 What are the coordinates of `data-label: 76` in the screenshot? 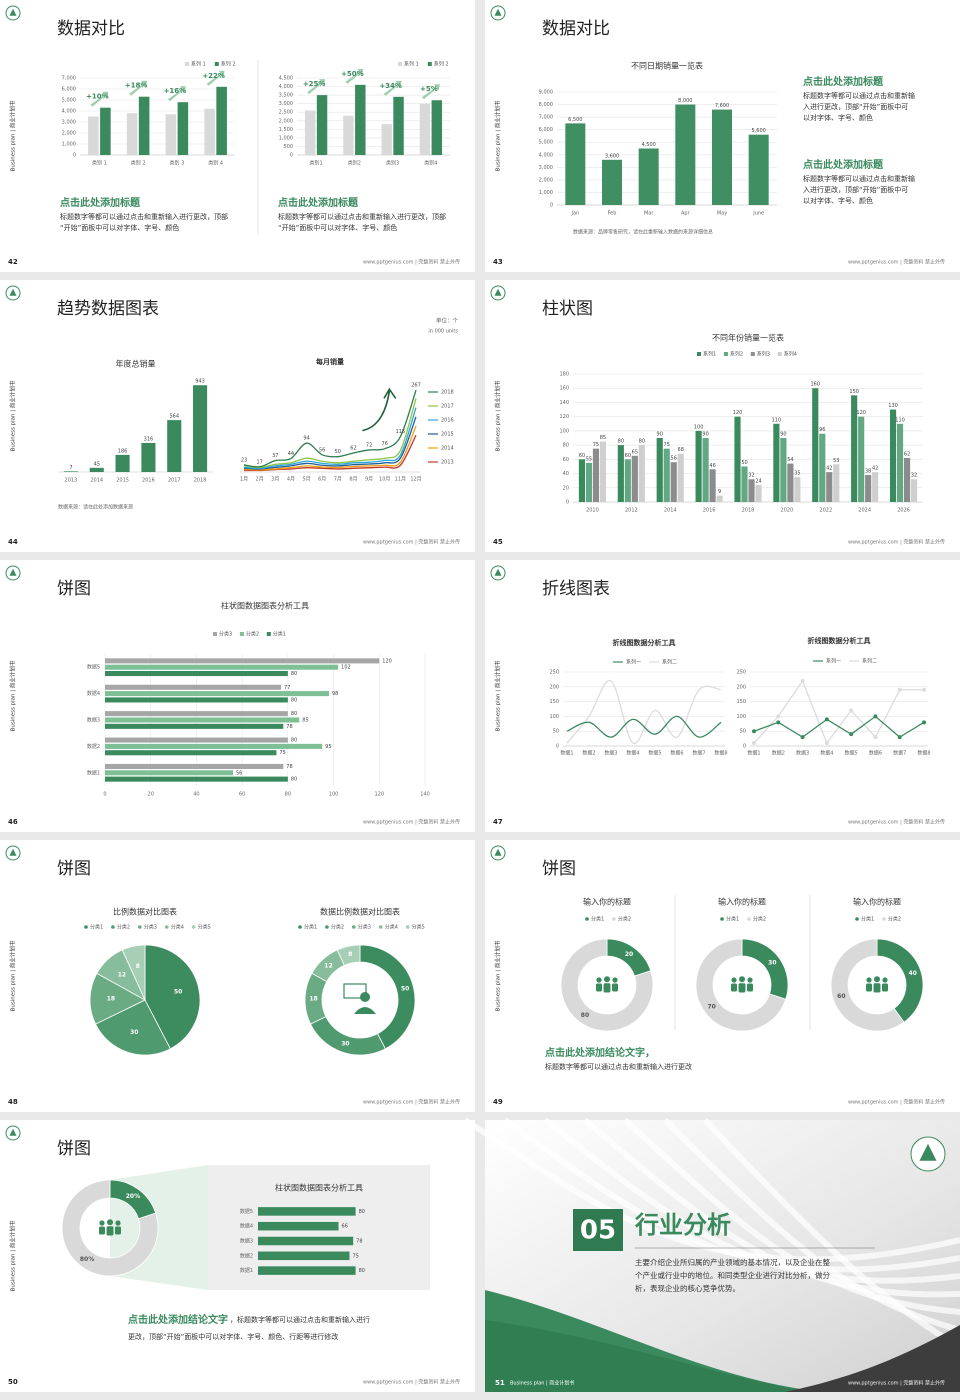 It's located at (385, 444).